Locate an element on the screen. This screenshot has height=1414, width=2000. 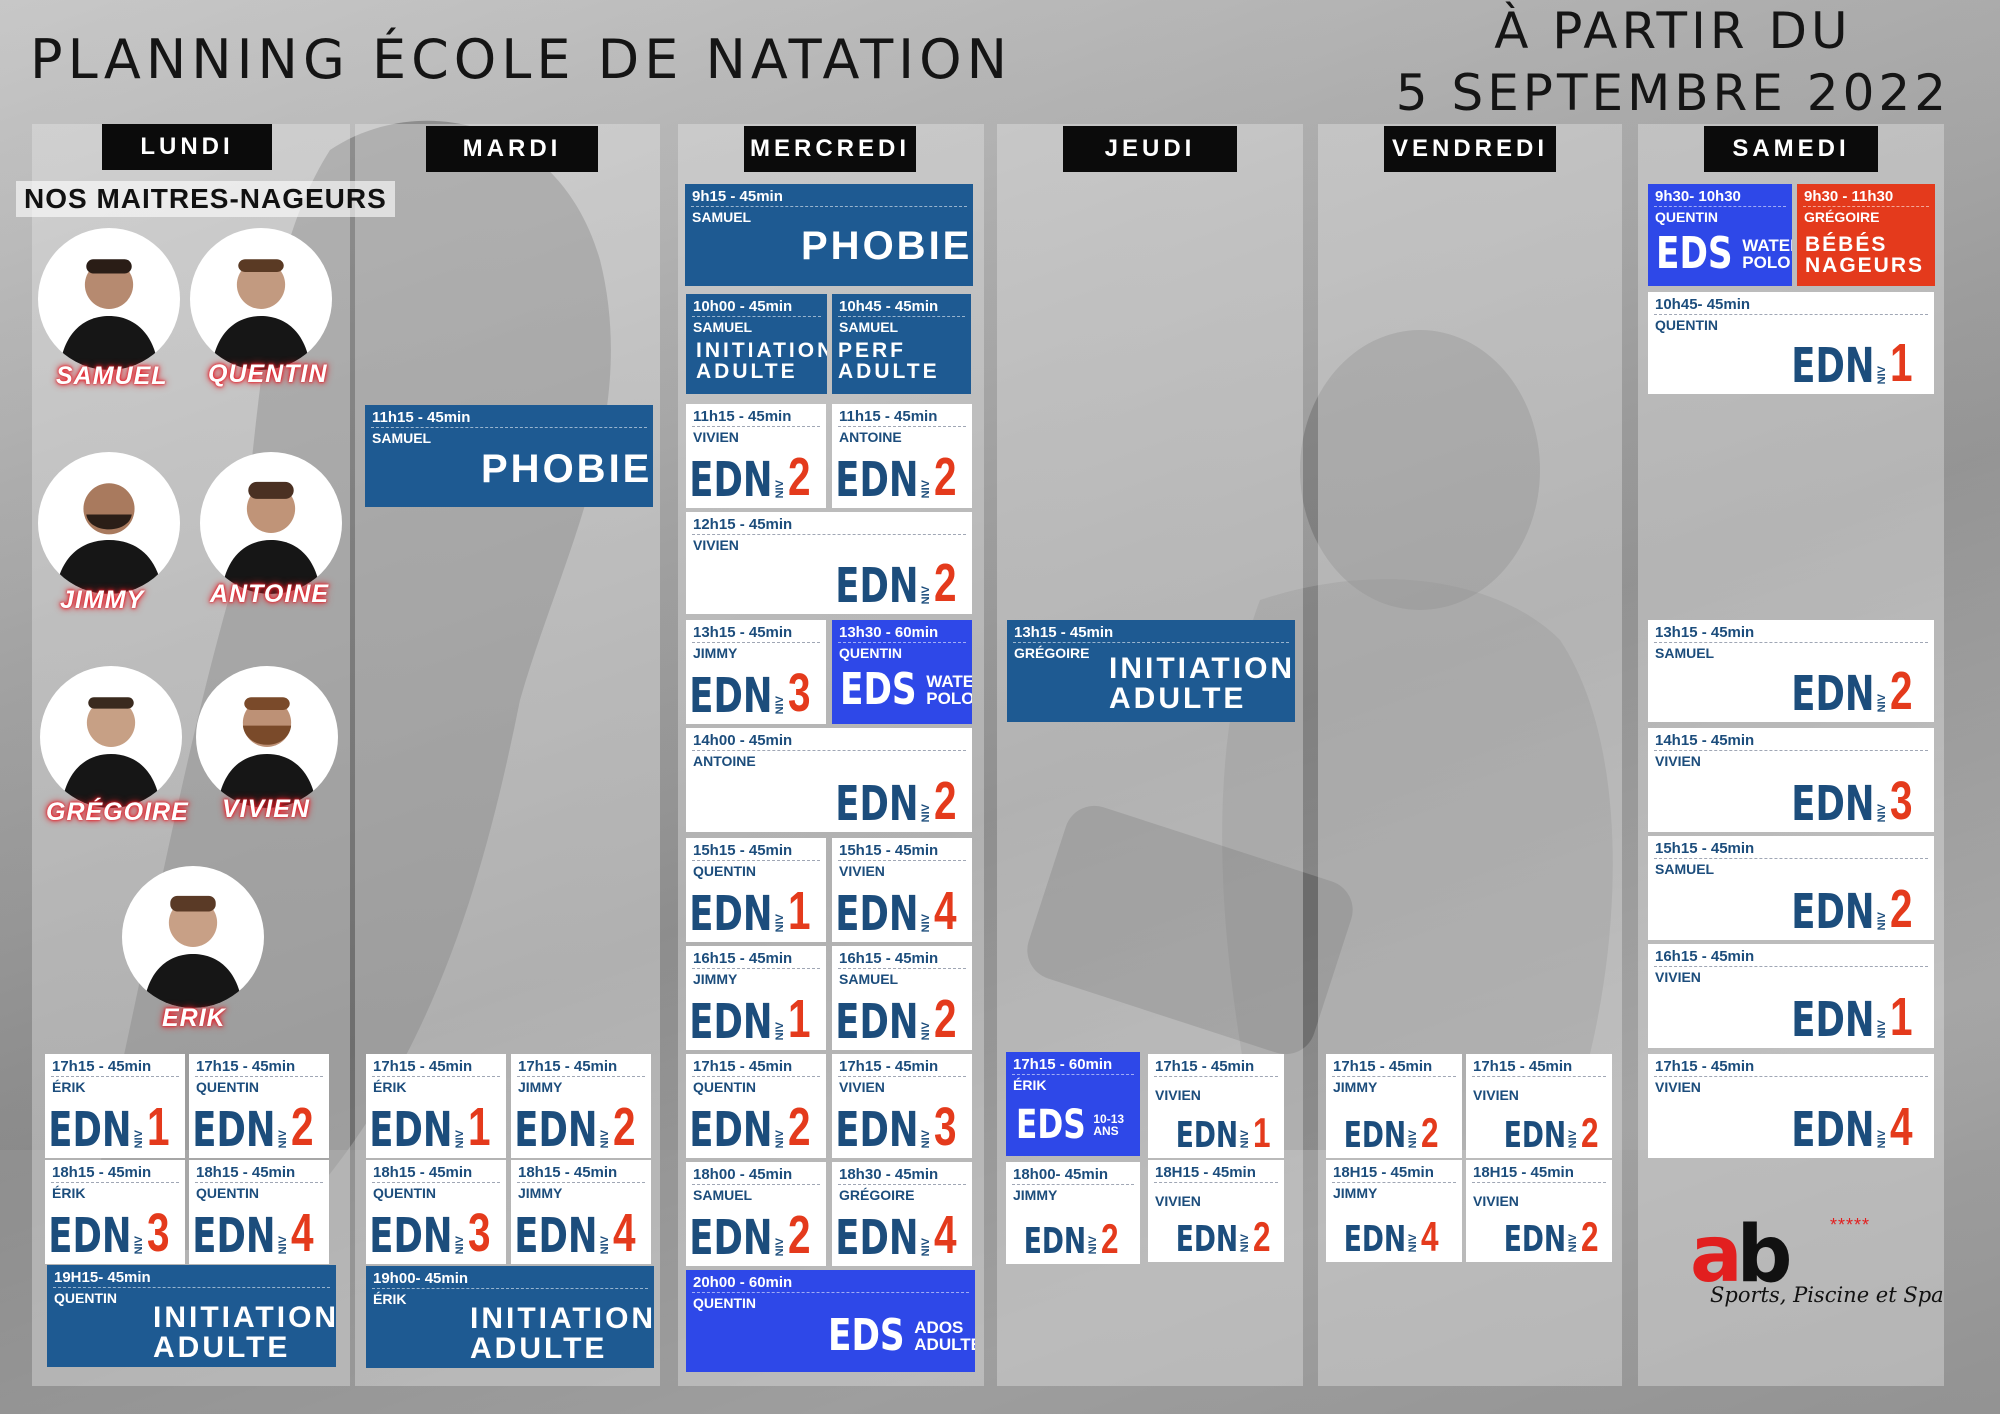
lesson-time: 13h30 - 60min is located at coordinates (889, 632).